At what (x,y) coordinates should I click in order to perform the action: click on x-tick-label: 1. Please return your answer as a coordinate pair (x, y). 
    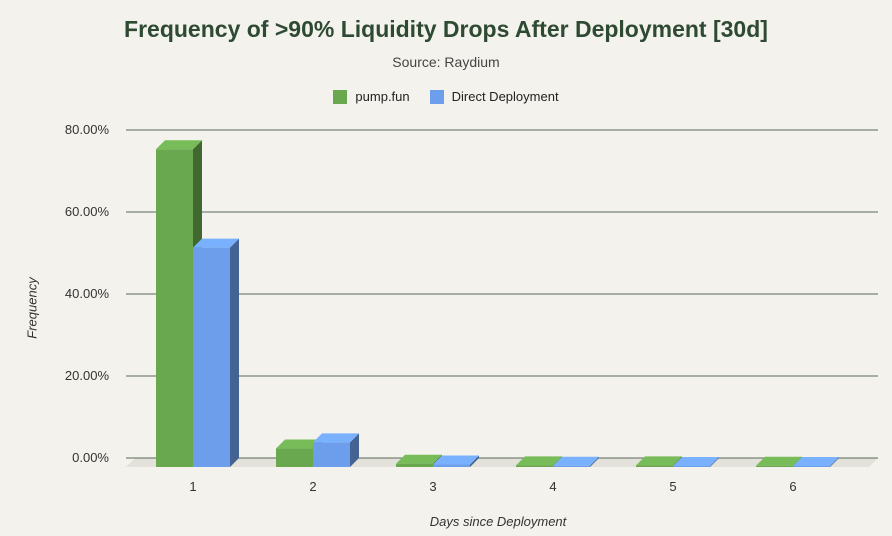
    Looking at the image, I should click on (192, 486).